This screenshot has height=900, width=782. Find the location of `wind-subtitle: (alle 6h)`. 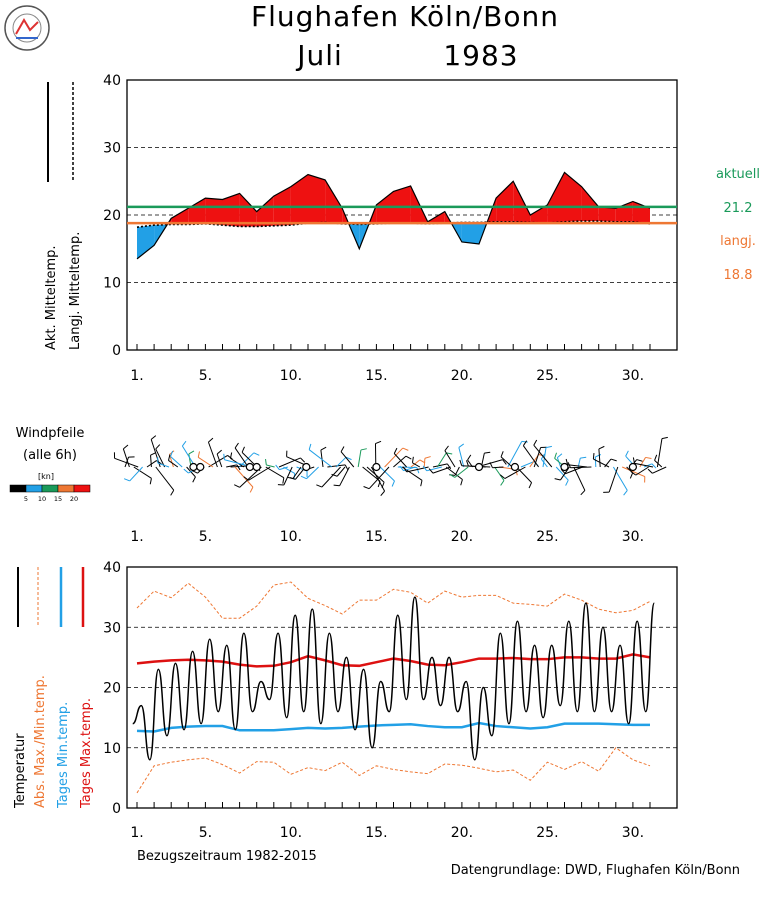

wind-subtitle: (alle 6h) is located at coordinates (50, 455).